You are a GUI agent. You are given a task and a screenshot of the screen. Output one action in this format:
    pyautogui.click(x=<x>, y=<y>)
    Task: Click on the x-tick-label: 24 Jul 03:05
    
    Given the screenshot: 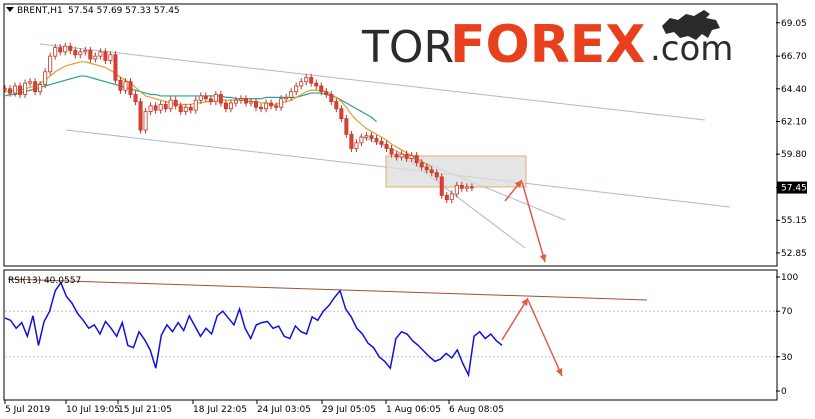 What is the action you would take?
    pyautogui.click(x=284, y=410)
    